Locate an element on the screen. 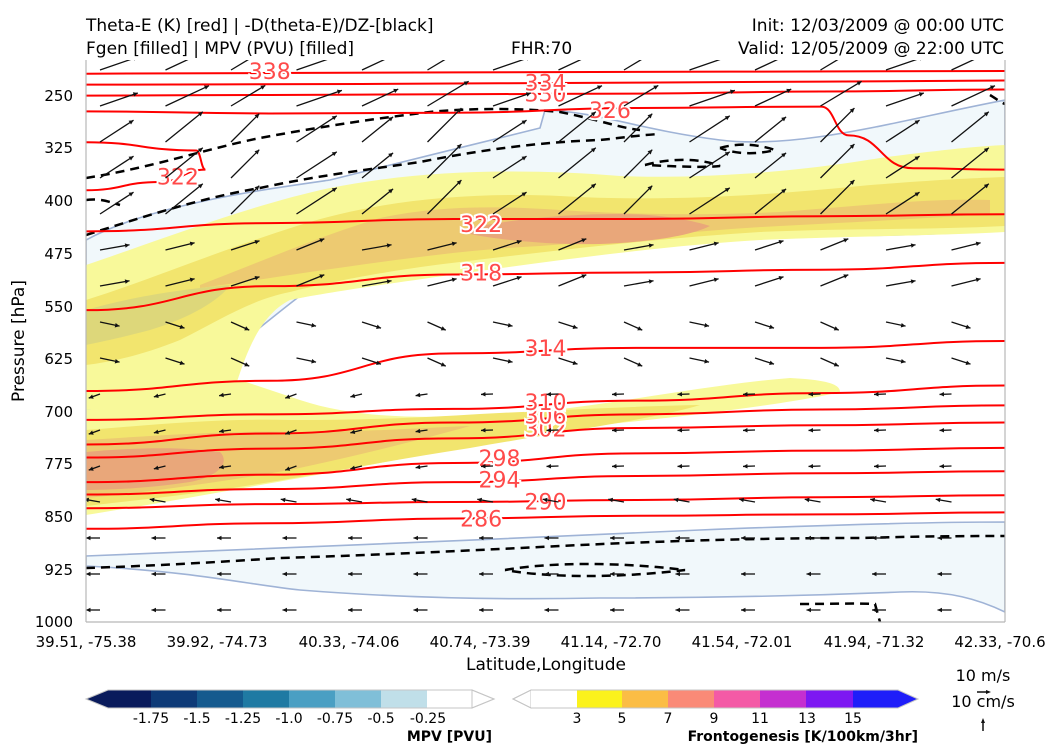 The height and width of the screenshot is (750, 1050). wind-key-vertical-arrowhead is located at coordinates (983, 720).